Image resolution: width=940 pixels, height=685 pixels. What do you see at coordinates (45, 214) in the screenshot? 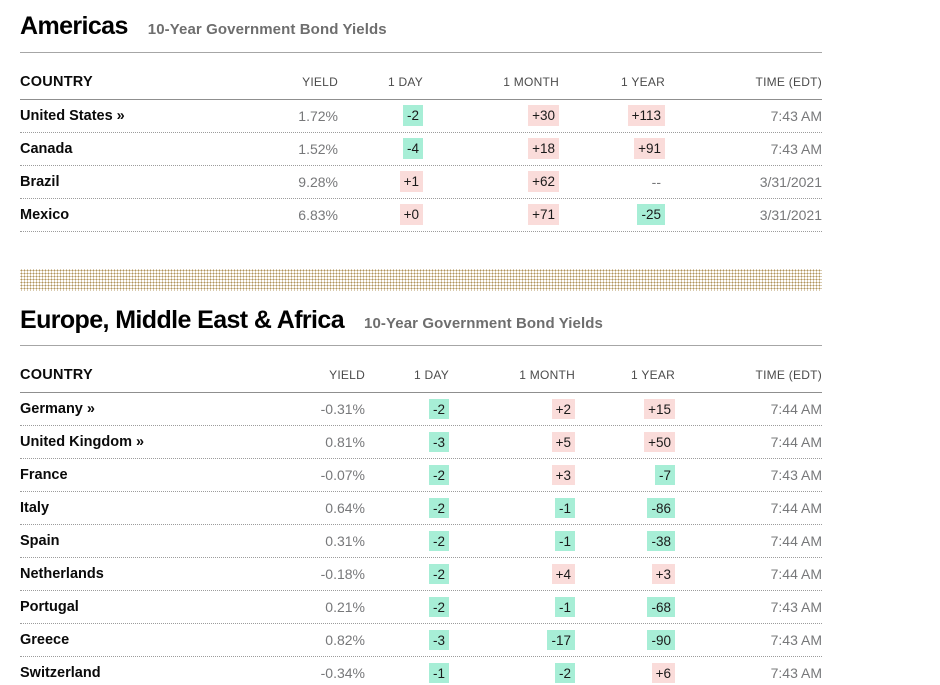
I see `country-link: Mexico` at bounding box center [45, 214].